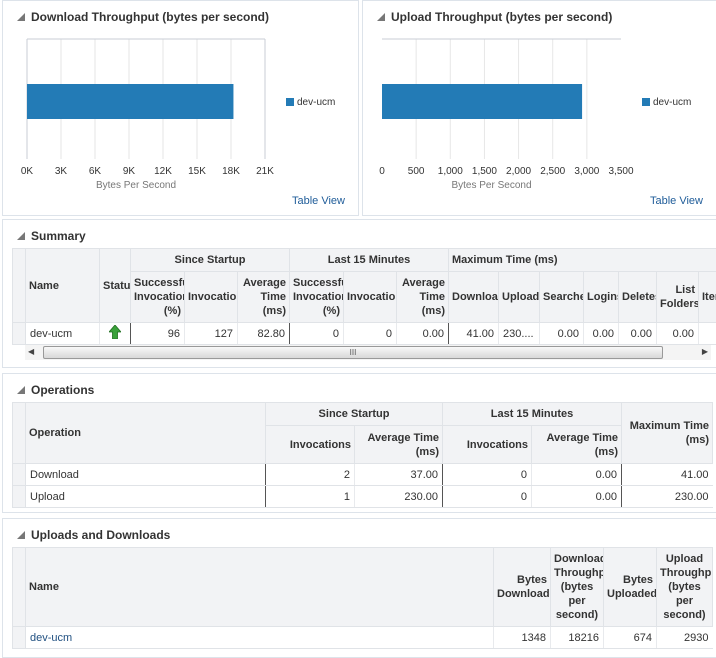 Image resolution: width=716 pixels, height=658 pixels. I want to click on x-tick-label: 6K, so click(95, 171).